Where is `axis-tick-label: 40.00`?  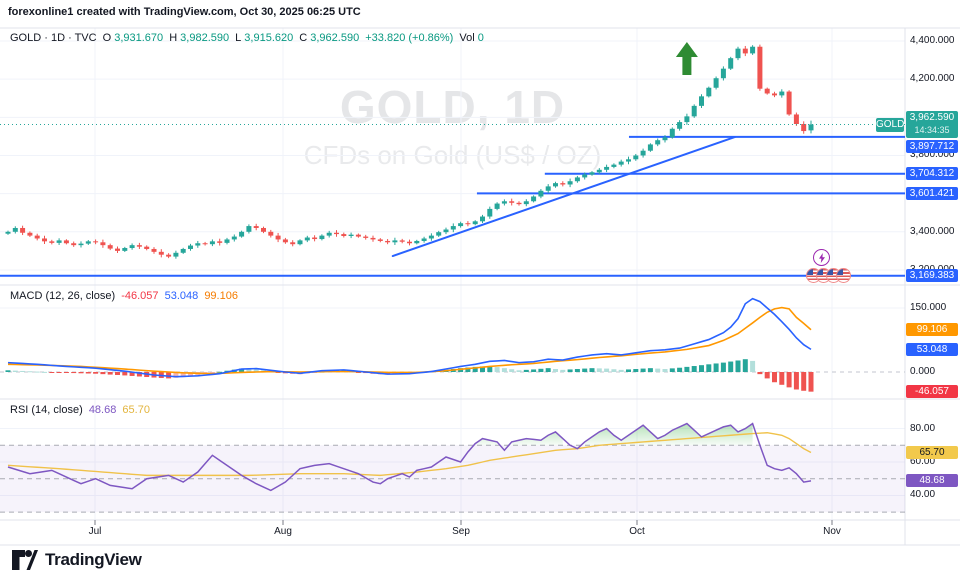 axis-tick-label: 40.00 is located at coordinates (923, 495).